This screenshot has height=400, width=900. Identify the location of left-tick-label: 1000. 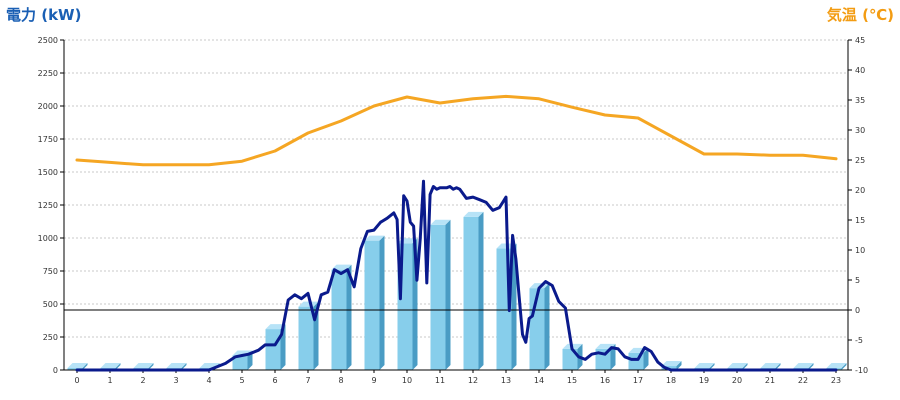
(48, 238).